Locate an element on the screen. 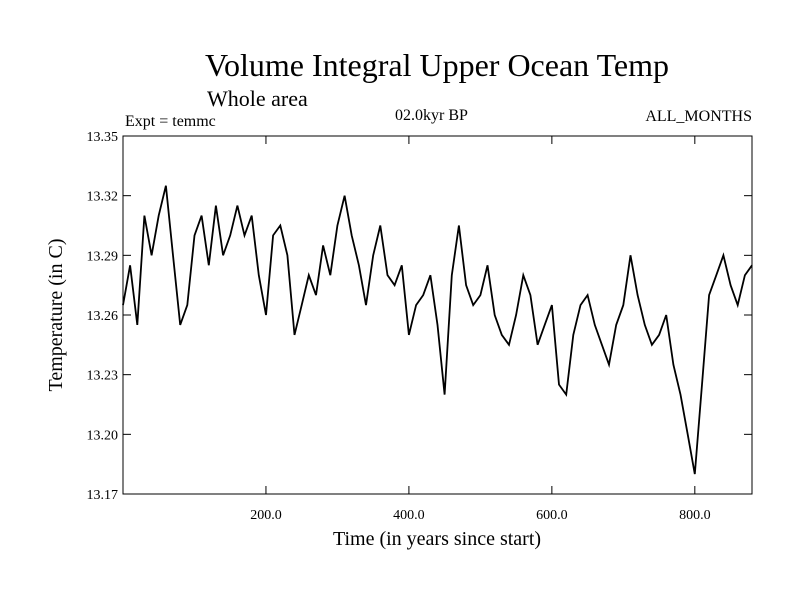 The height and width of the screenshot is (600, 800). chart-subtitle: Whole area is located at coordinates (257, 98).